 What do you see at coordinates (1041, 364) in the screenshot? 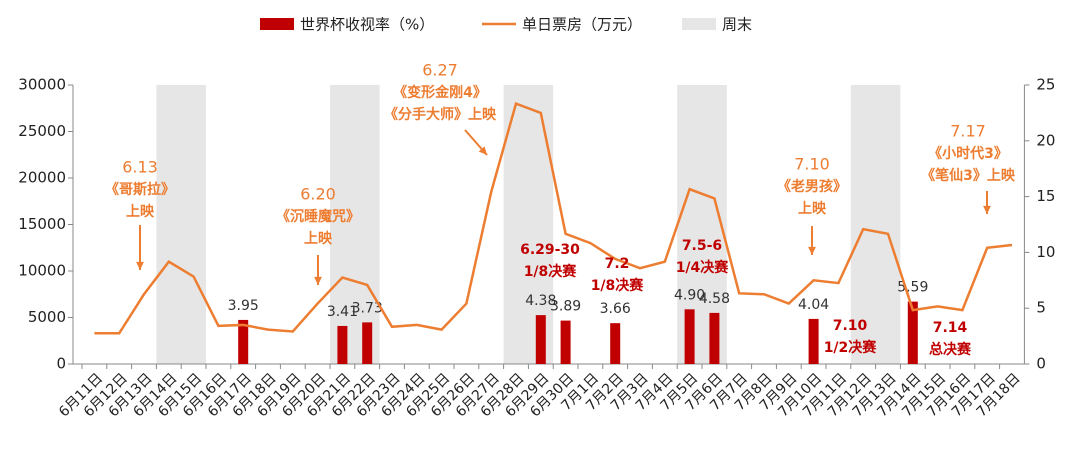
I see `y2-tick-label: 0` at bounding box center [1041, 364].